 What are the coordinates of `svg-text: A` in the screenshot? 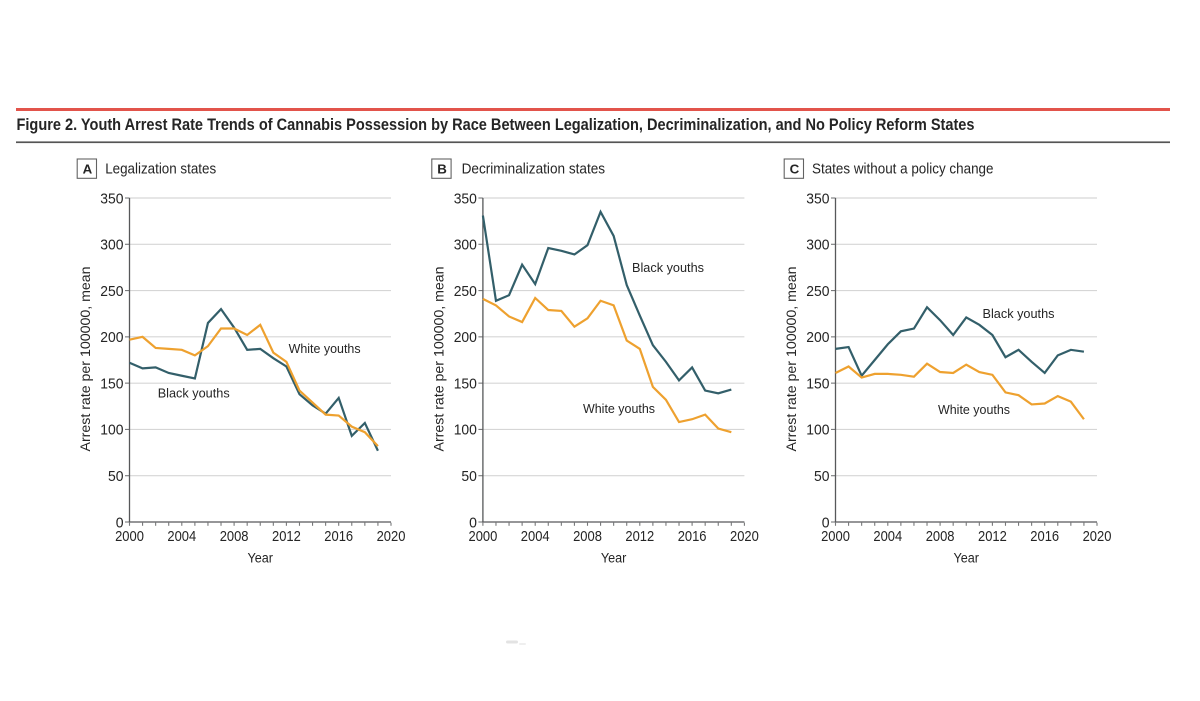 It's located at (88, 169).